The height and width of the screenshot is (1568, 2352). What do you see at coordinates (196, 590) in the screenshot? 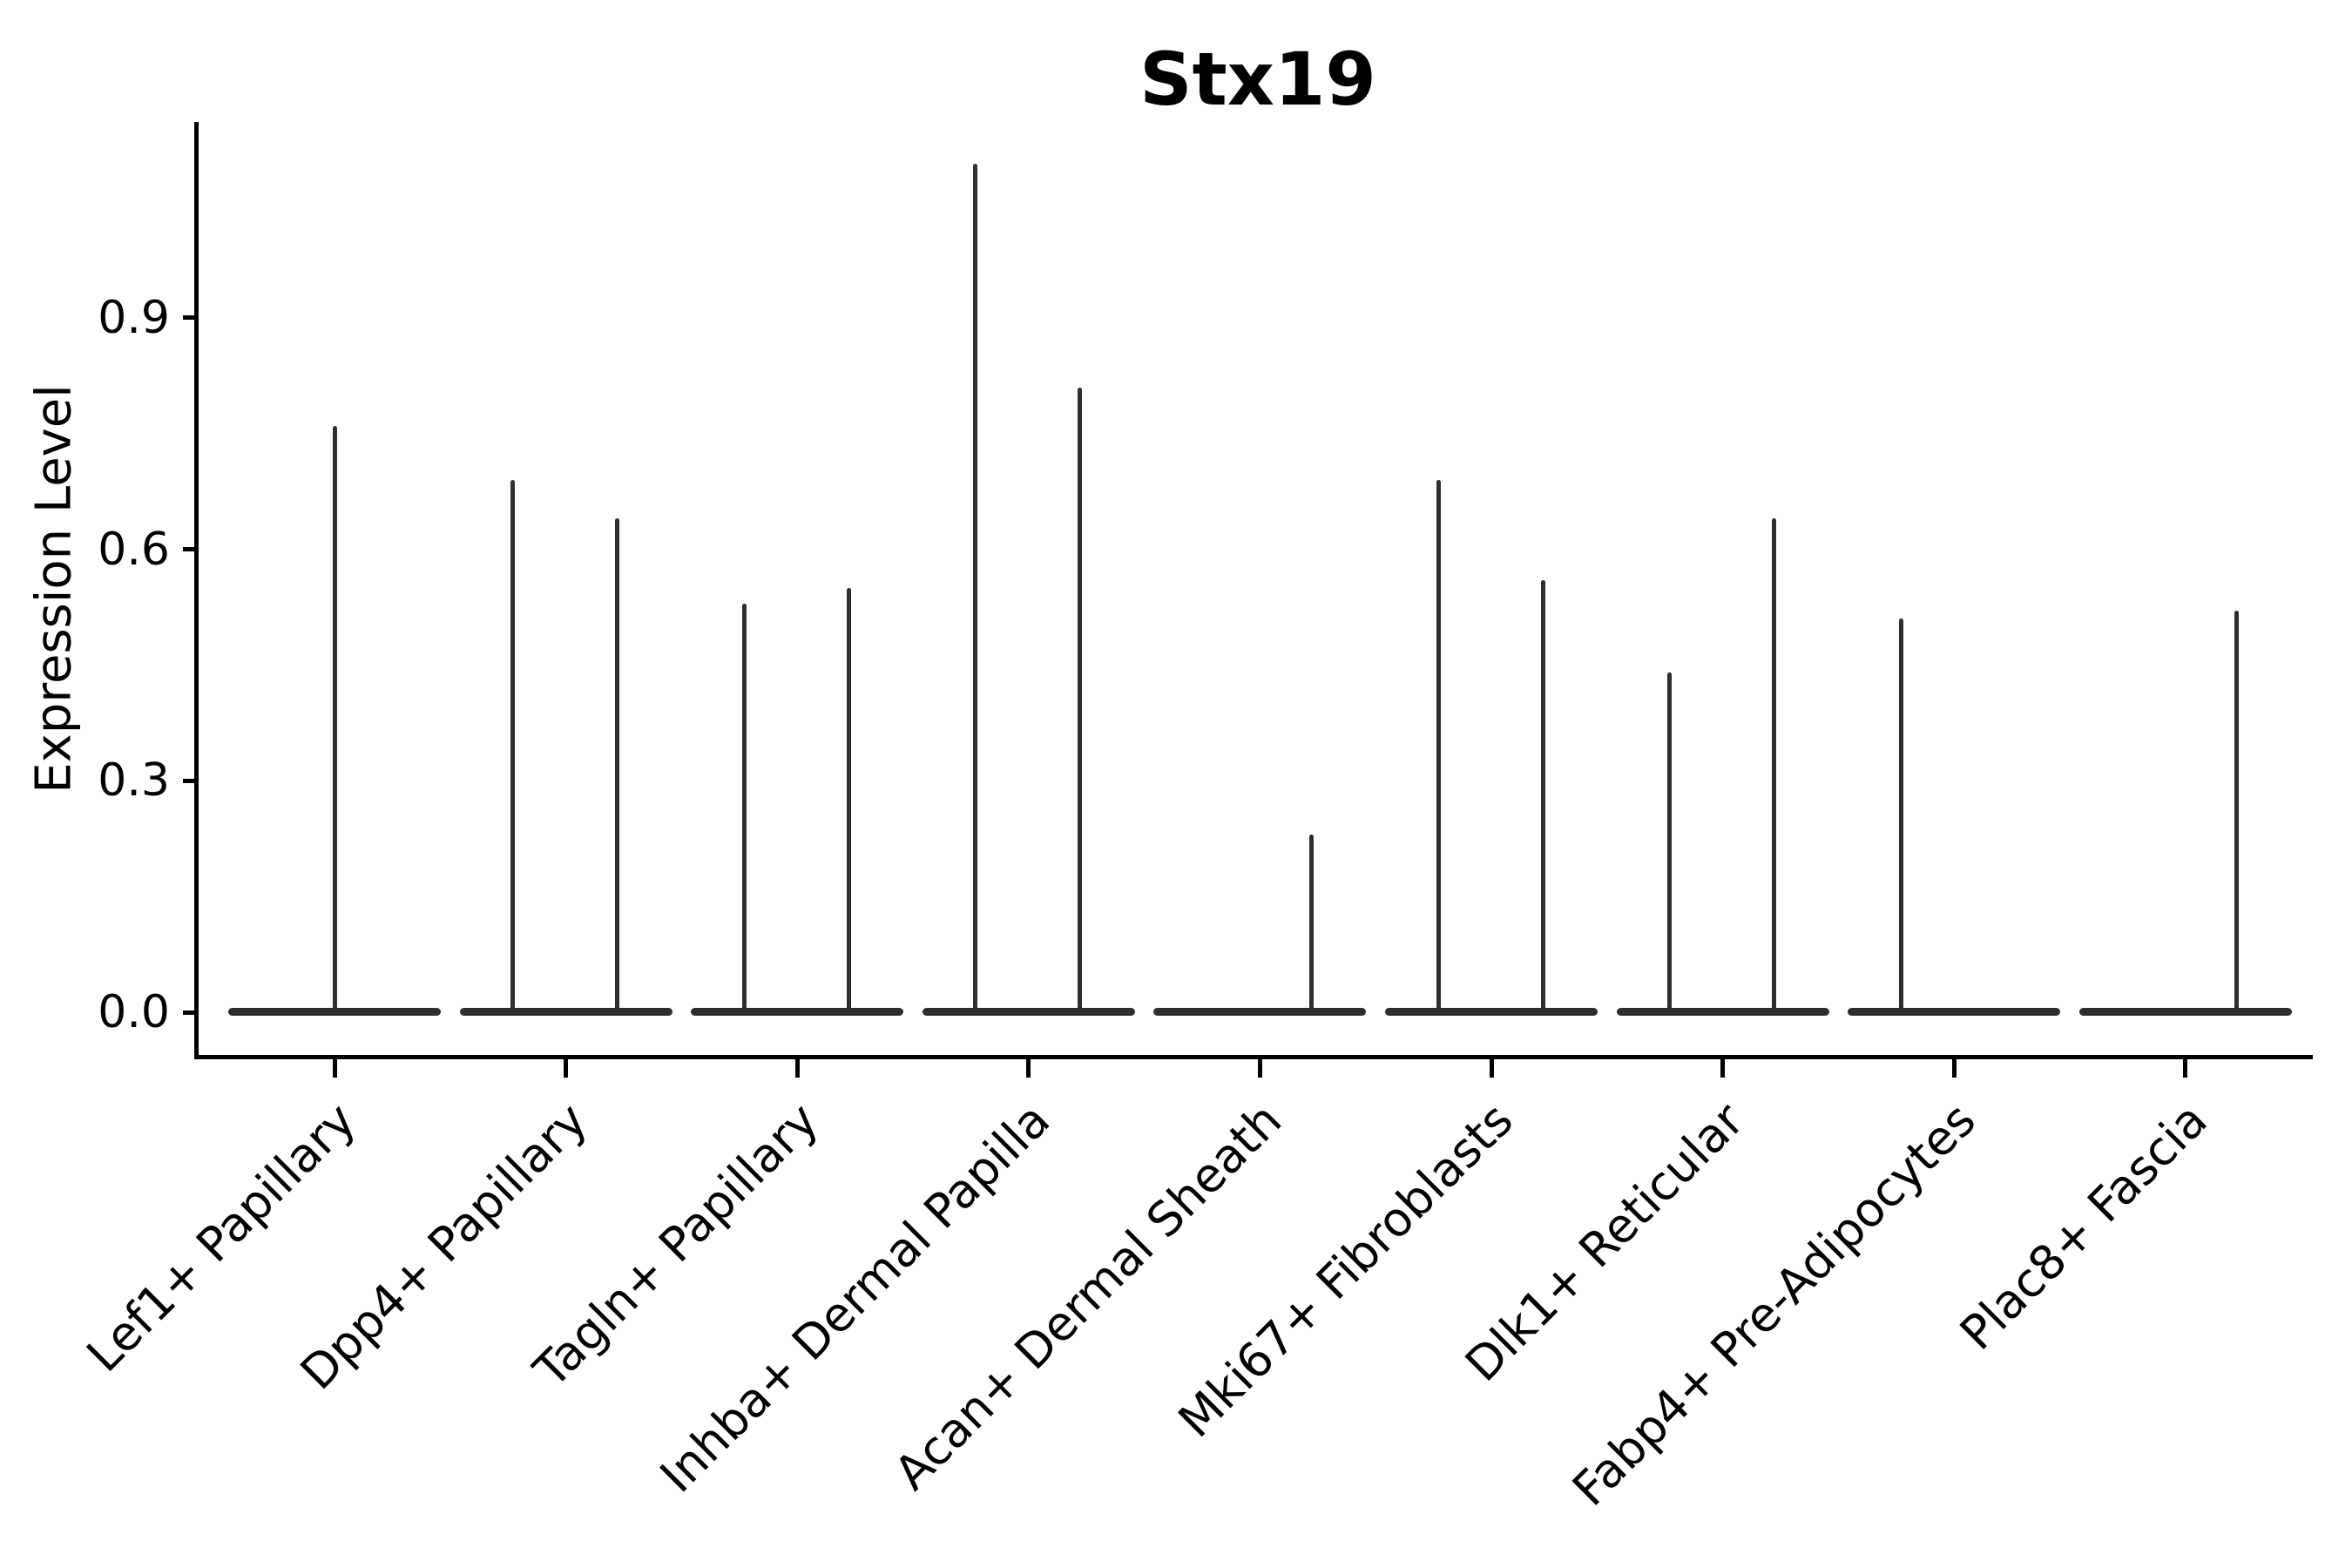
I see `y-axis-spine` at bounding box center [196, 590].